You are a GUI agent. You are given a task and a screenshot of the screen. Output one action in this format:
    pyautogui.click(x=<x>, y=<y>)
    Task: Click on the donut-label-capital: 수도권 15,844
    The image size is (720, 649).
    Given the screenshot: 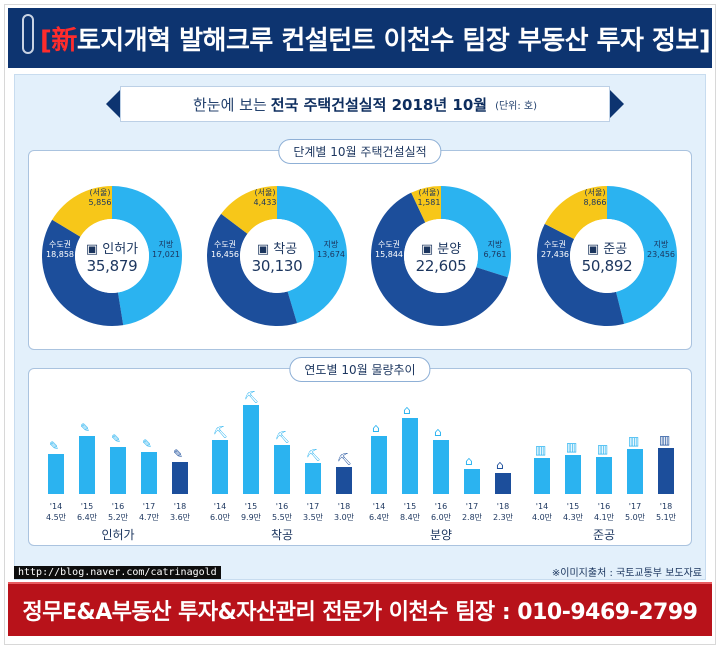 What is the action you would take?
    pyautogui.click(x=389, y=250)
    